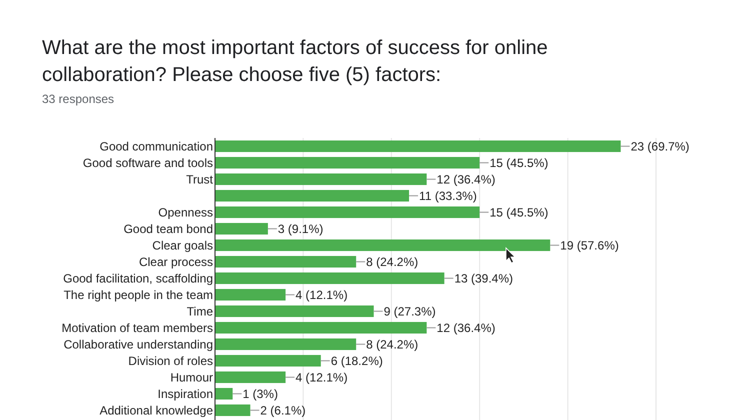 The height and width of the screenshot is (420, 750). I want to click on y-tick-label: Good team bond, so click(168, 229).